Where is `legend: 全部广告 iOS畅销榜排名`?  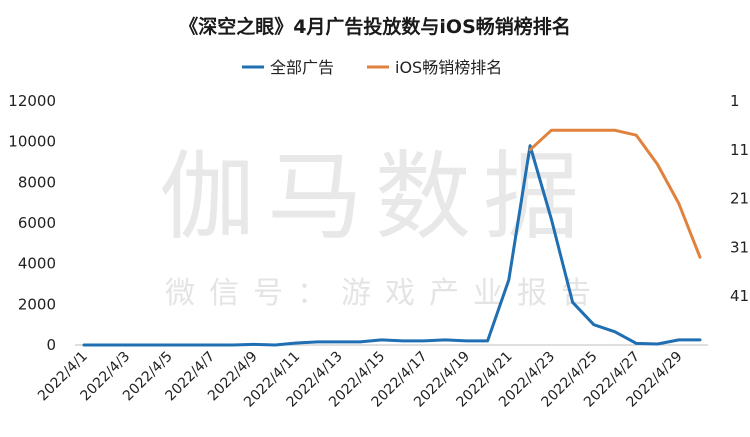
legend: 全部广告 iOS畅销榜排名 is located at coordinates (372, 67).